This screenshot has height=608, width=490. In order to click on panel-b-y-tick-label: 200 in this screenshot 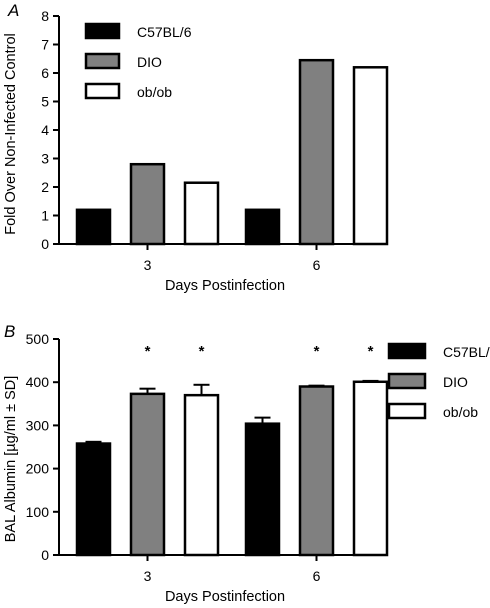, I will do `click(38, 469)`.